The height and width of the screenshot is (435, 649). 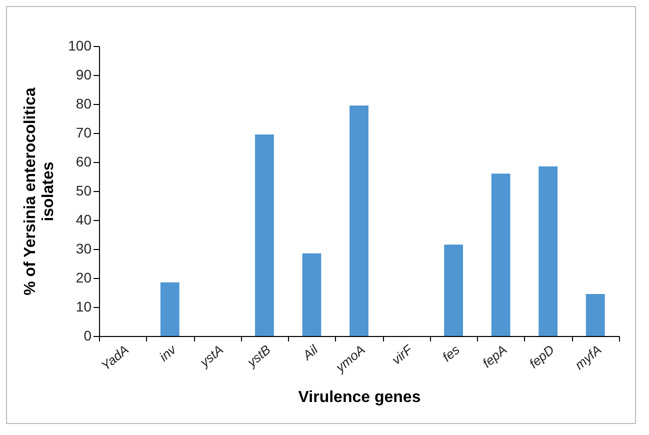 What do you see at coordinates (402, 354) in the screenshot?
I see `x-tick-label: virF` at bounding box center [402, 354].